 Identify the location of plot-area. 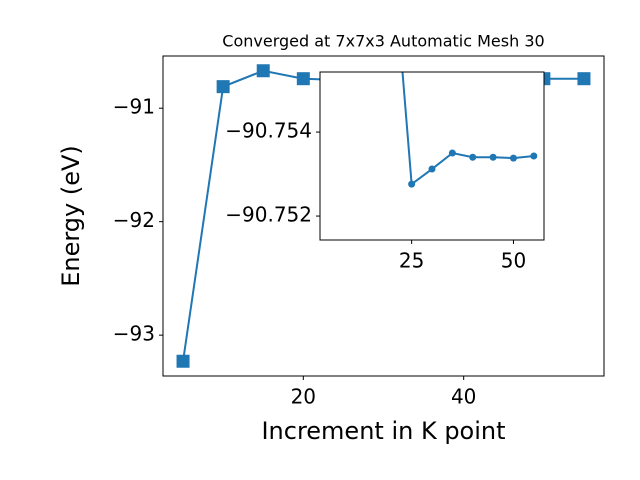
(432, 156).